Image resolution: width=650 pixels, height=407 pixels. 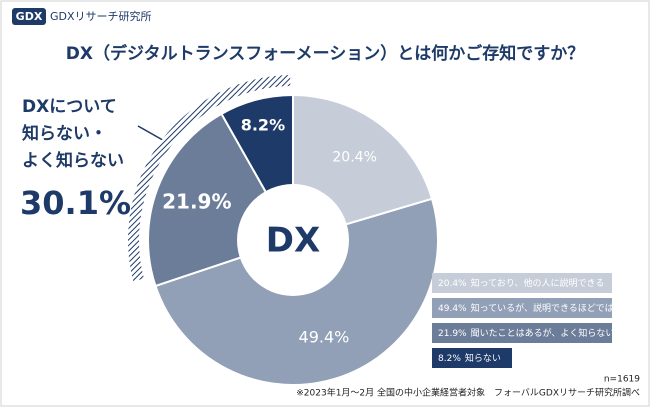 I want to click on logo-mark: GDX, so click(x=29, y=16).